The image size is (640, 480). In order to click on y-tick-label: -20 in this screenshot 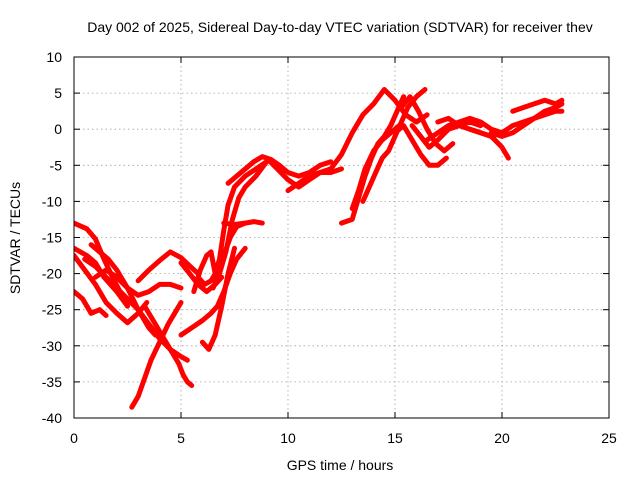, I will do `click(52, 274)`.